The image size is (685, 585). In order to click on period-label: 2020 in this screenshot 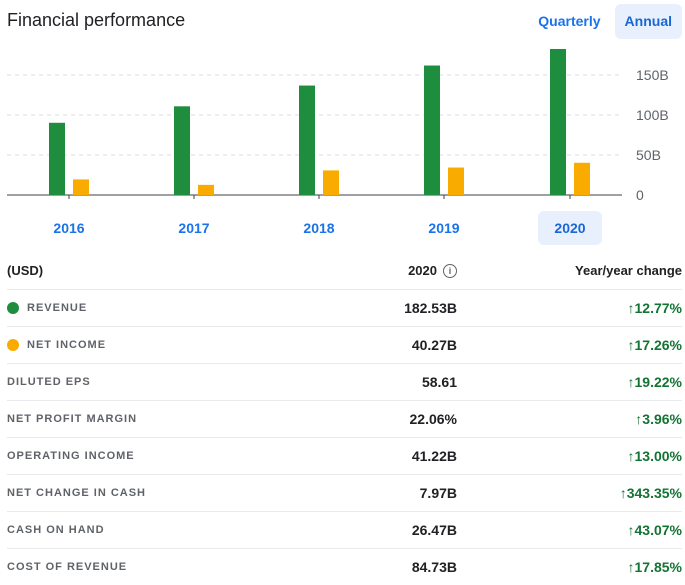, I will do `click(422, 270)`.